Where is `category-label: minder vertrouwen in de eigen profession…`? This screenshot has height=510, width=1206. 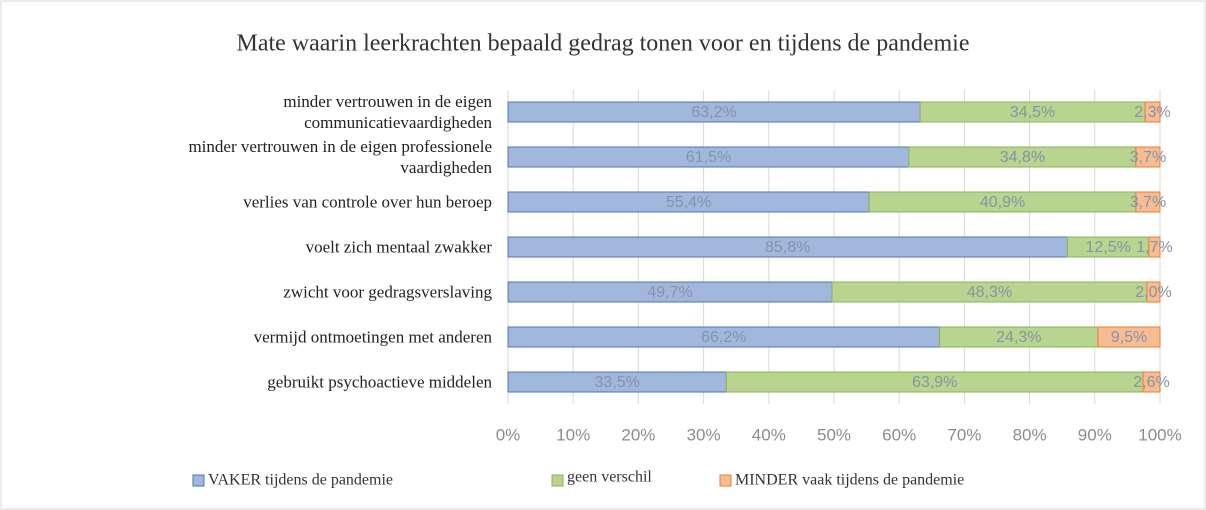 category-label: minder vertrouwen in de eigen profession… is located at coordinates (340, 157).